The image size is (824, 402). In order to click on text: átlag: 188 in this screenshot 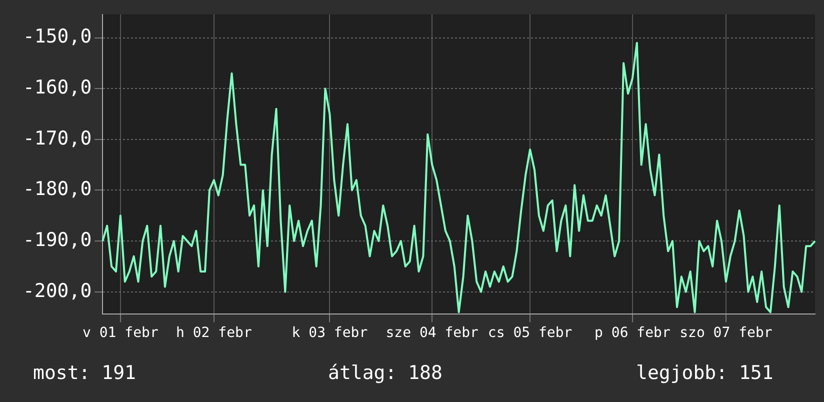, I will do `click(385, 373)`.